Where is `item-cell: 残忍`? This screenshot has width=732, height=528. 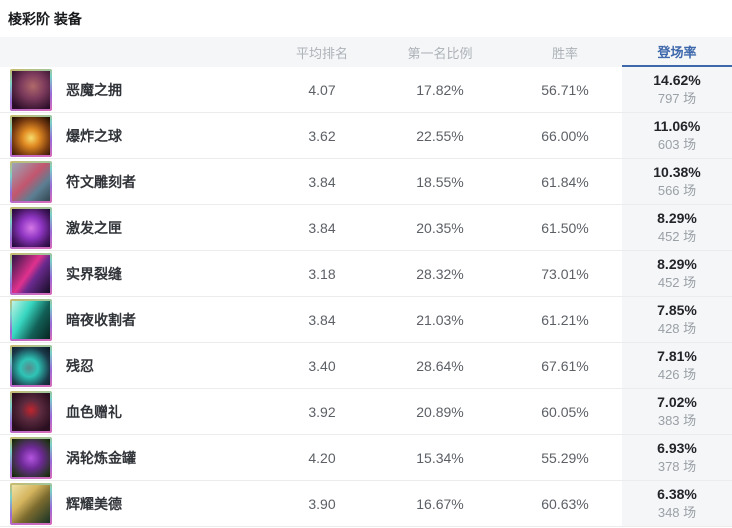 item-cell: 残忍 is located at coordinates (136, 365).